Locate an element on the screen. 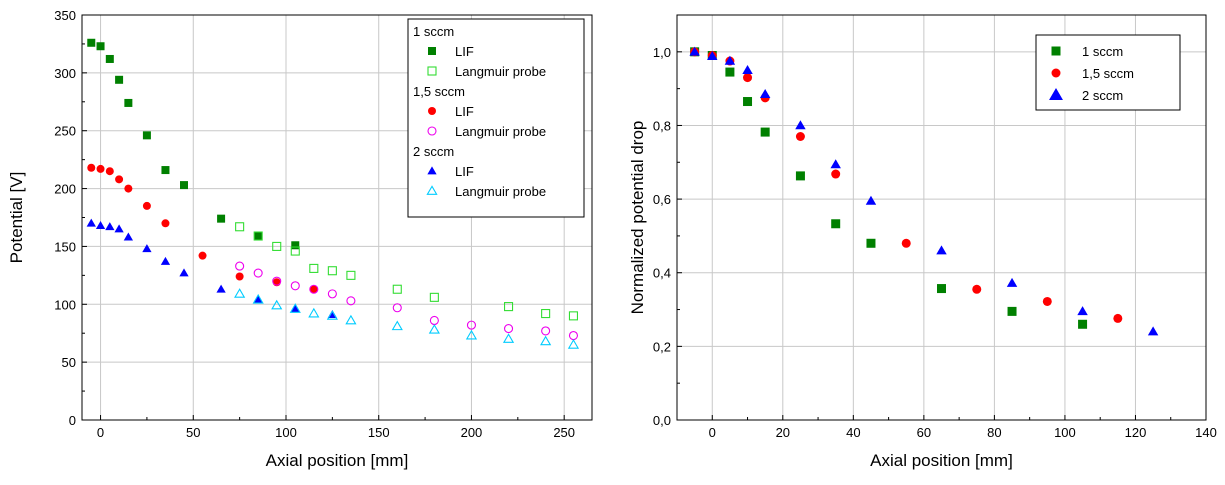 The height and width of the screenshot is (485, 1225). x-tick-label: 60 is located at coordinates (924, 432).